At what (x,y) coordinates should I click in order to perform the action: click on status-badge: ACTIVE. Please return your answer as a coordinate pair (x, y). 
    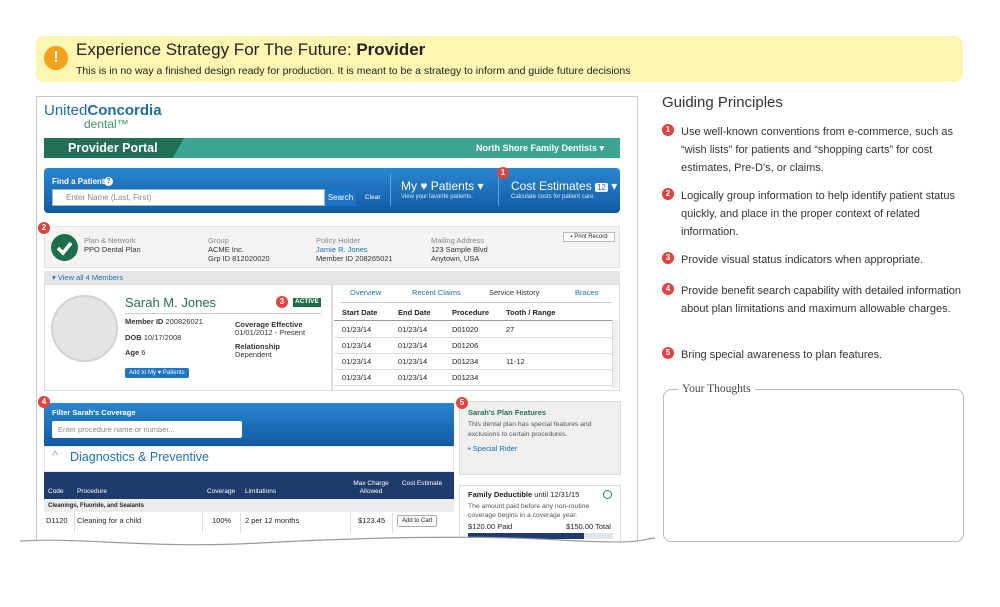
    Looking at the image, I should click on (307, 302).